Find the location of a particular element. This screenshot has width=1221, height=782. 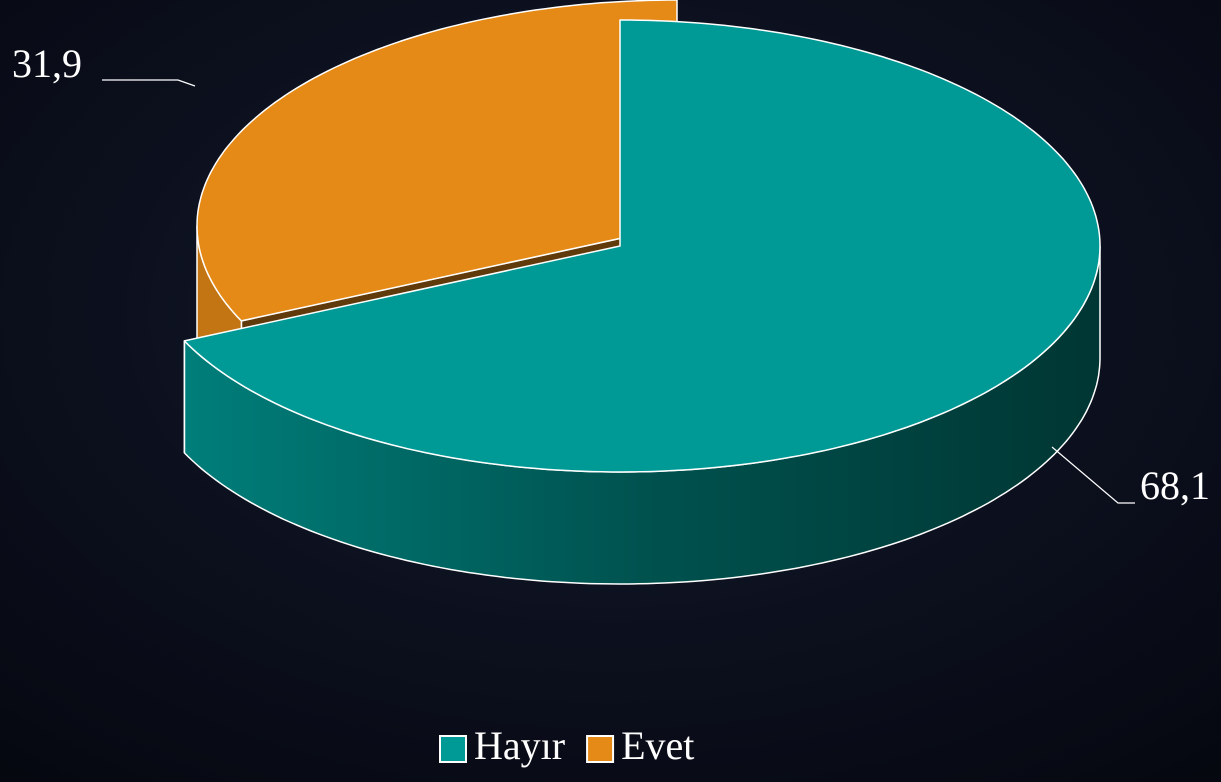

legend-label: Evet is located at coordinates (657, 745).